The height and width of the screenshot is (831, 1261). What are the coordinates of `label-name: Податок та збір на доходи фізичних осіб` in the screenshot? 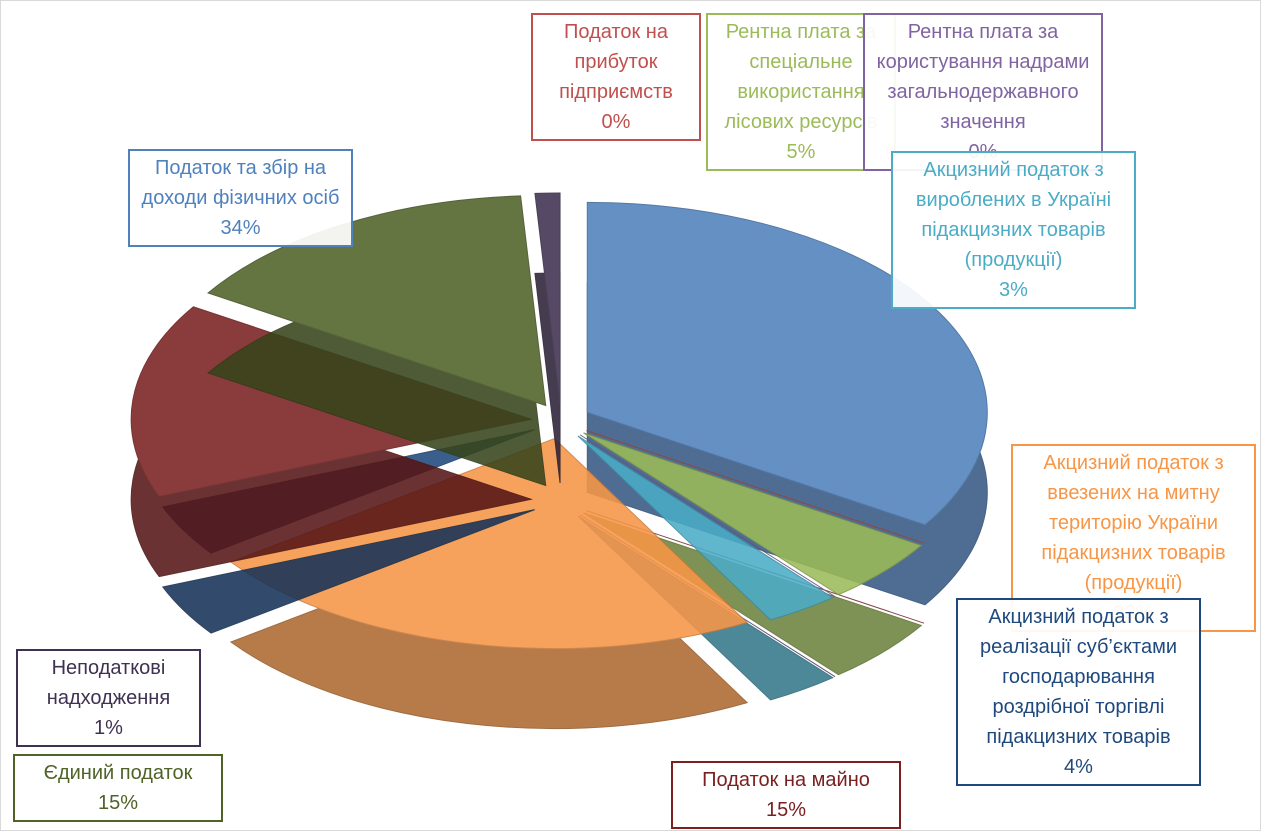 It's located at (240, 183).